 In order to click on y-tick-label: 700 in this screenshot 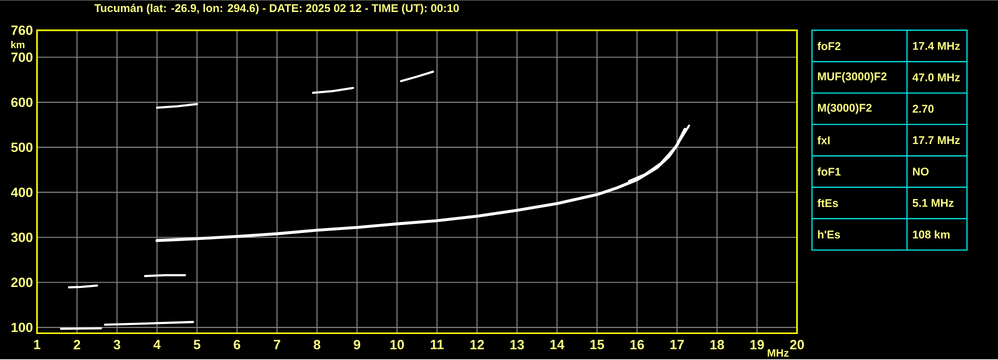, I will do `click(21, 57)`.